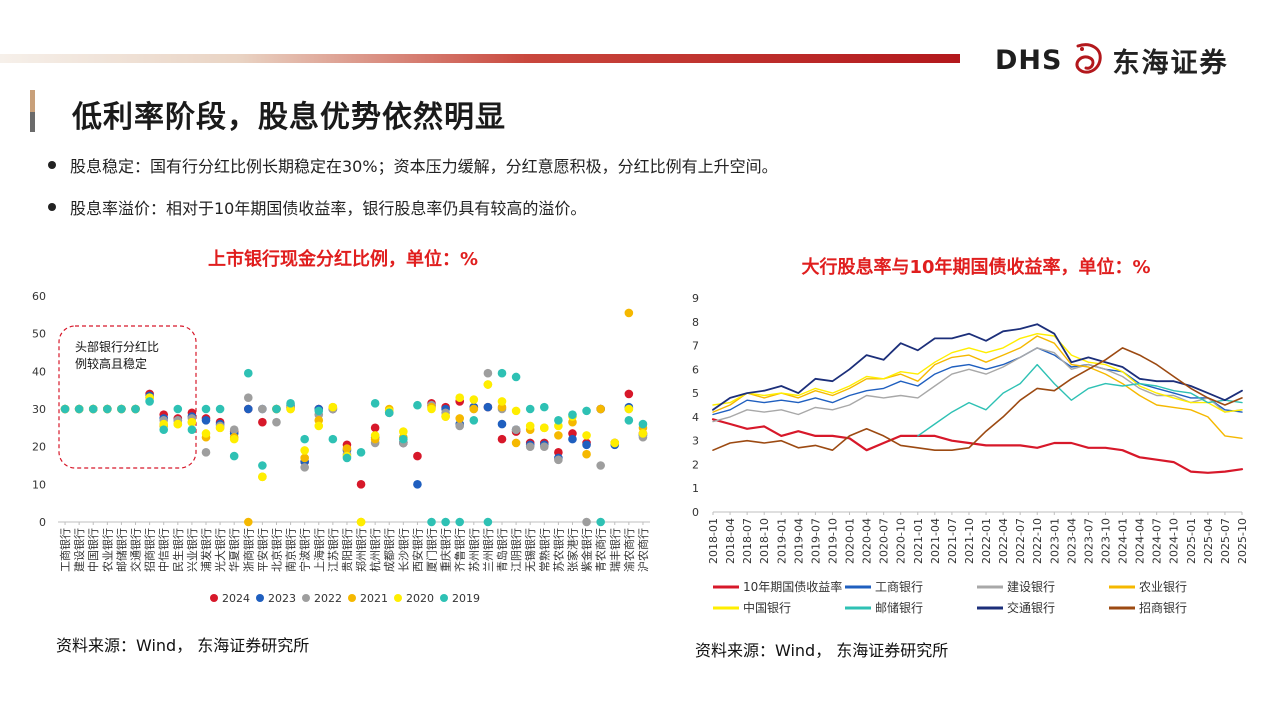 The width and height of the screenshot is (1280, 720). Describe the element at coordinates (305, 550) in the screenshot. I see `x-tick-label: 宁波银行` at that location.